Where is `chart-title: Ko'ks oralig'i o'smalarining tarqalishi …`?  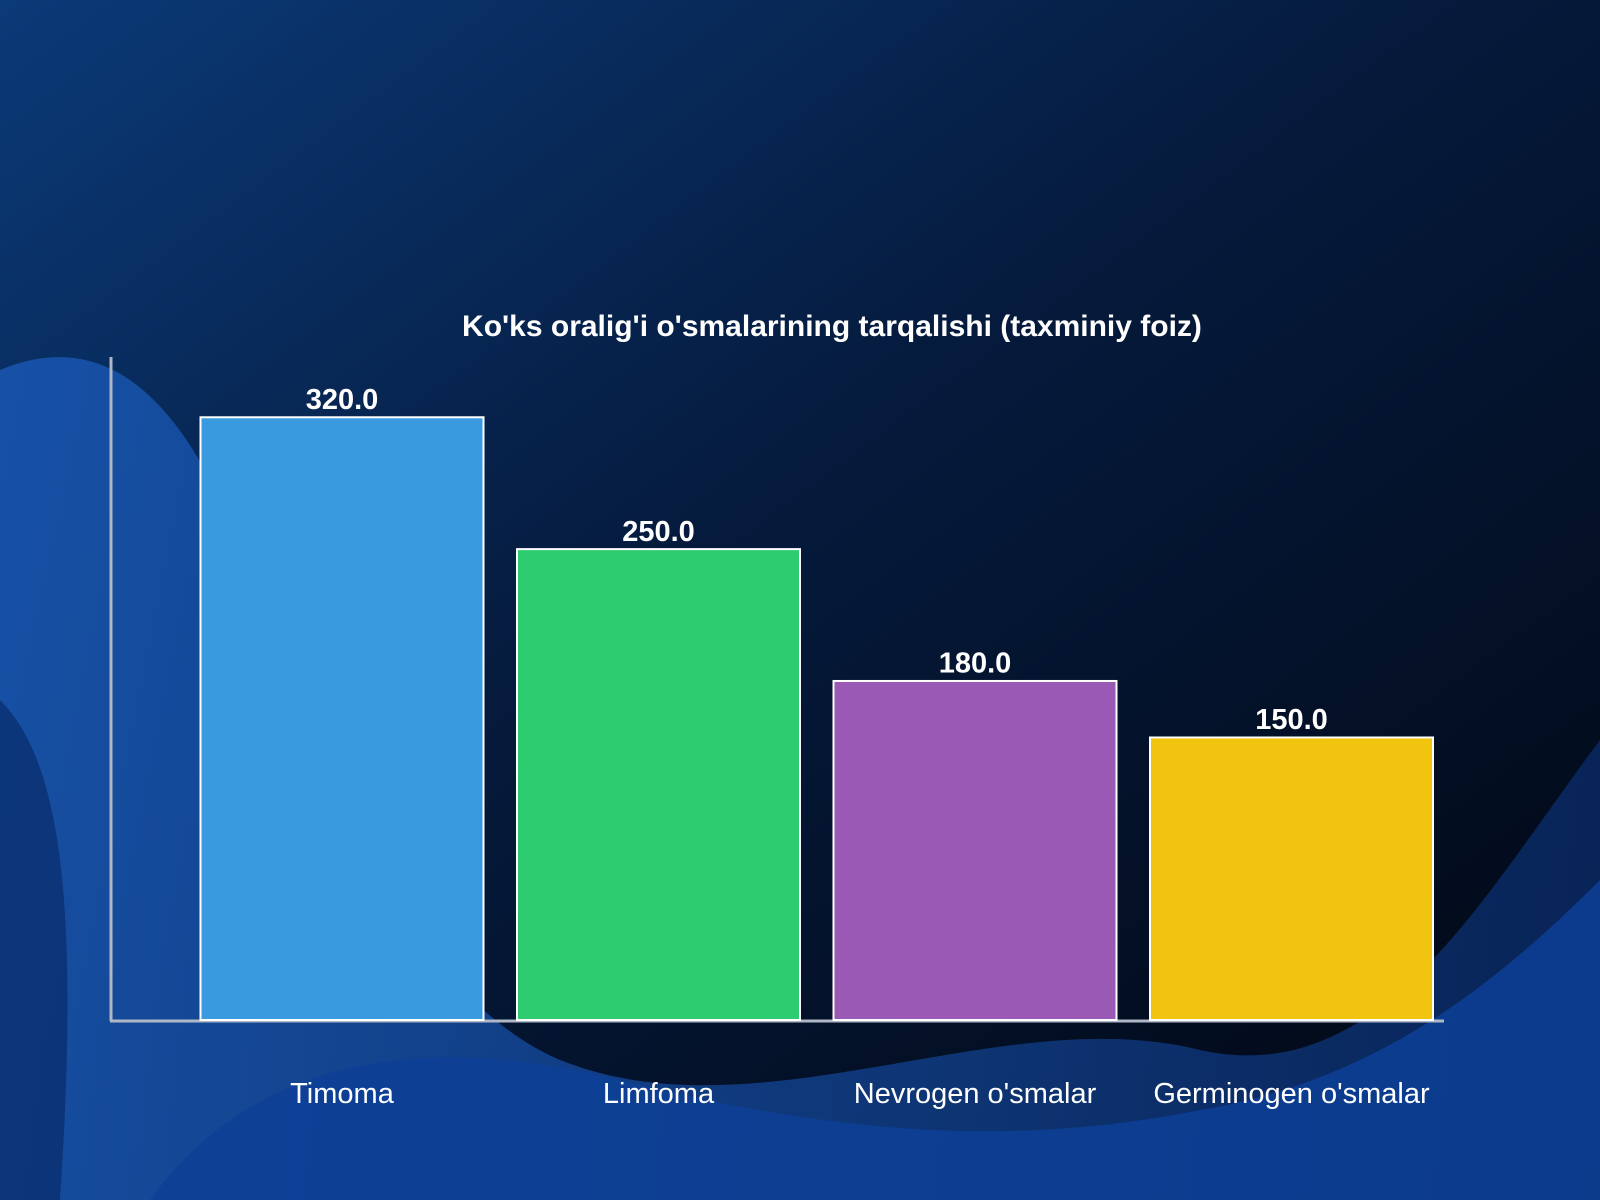
chart-title: Ko'ks oralig'i o'smalarining tarqalishi … is located at coordinates (832, 326).